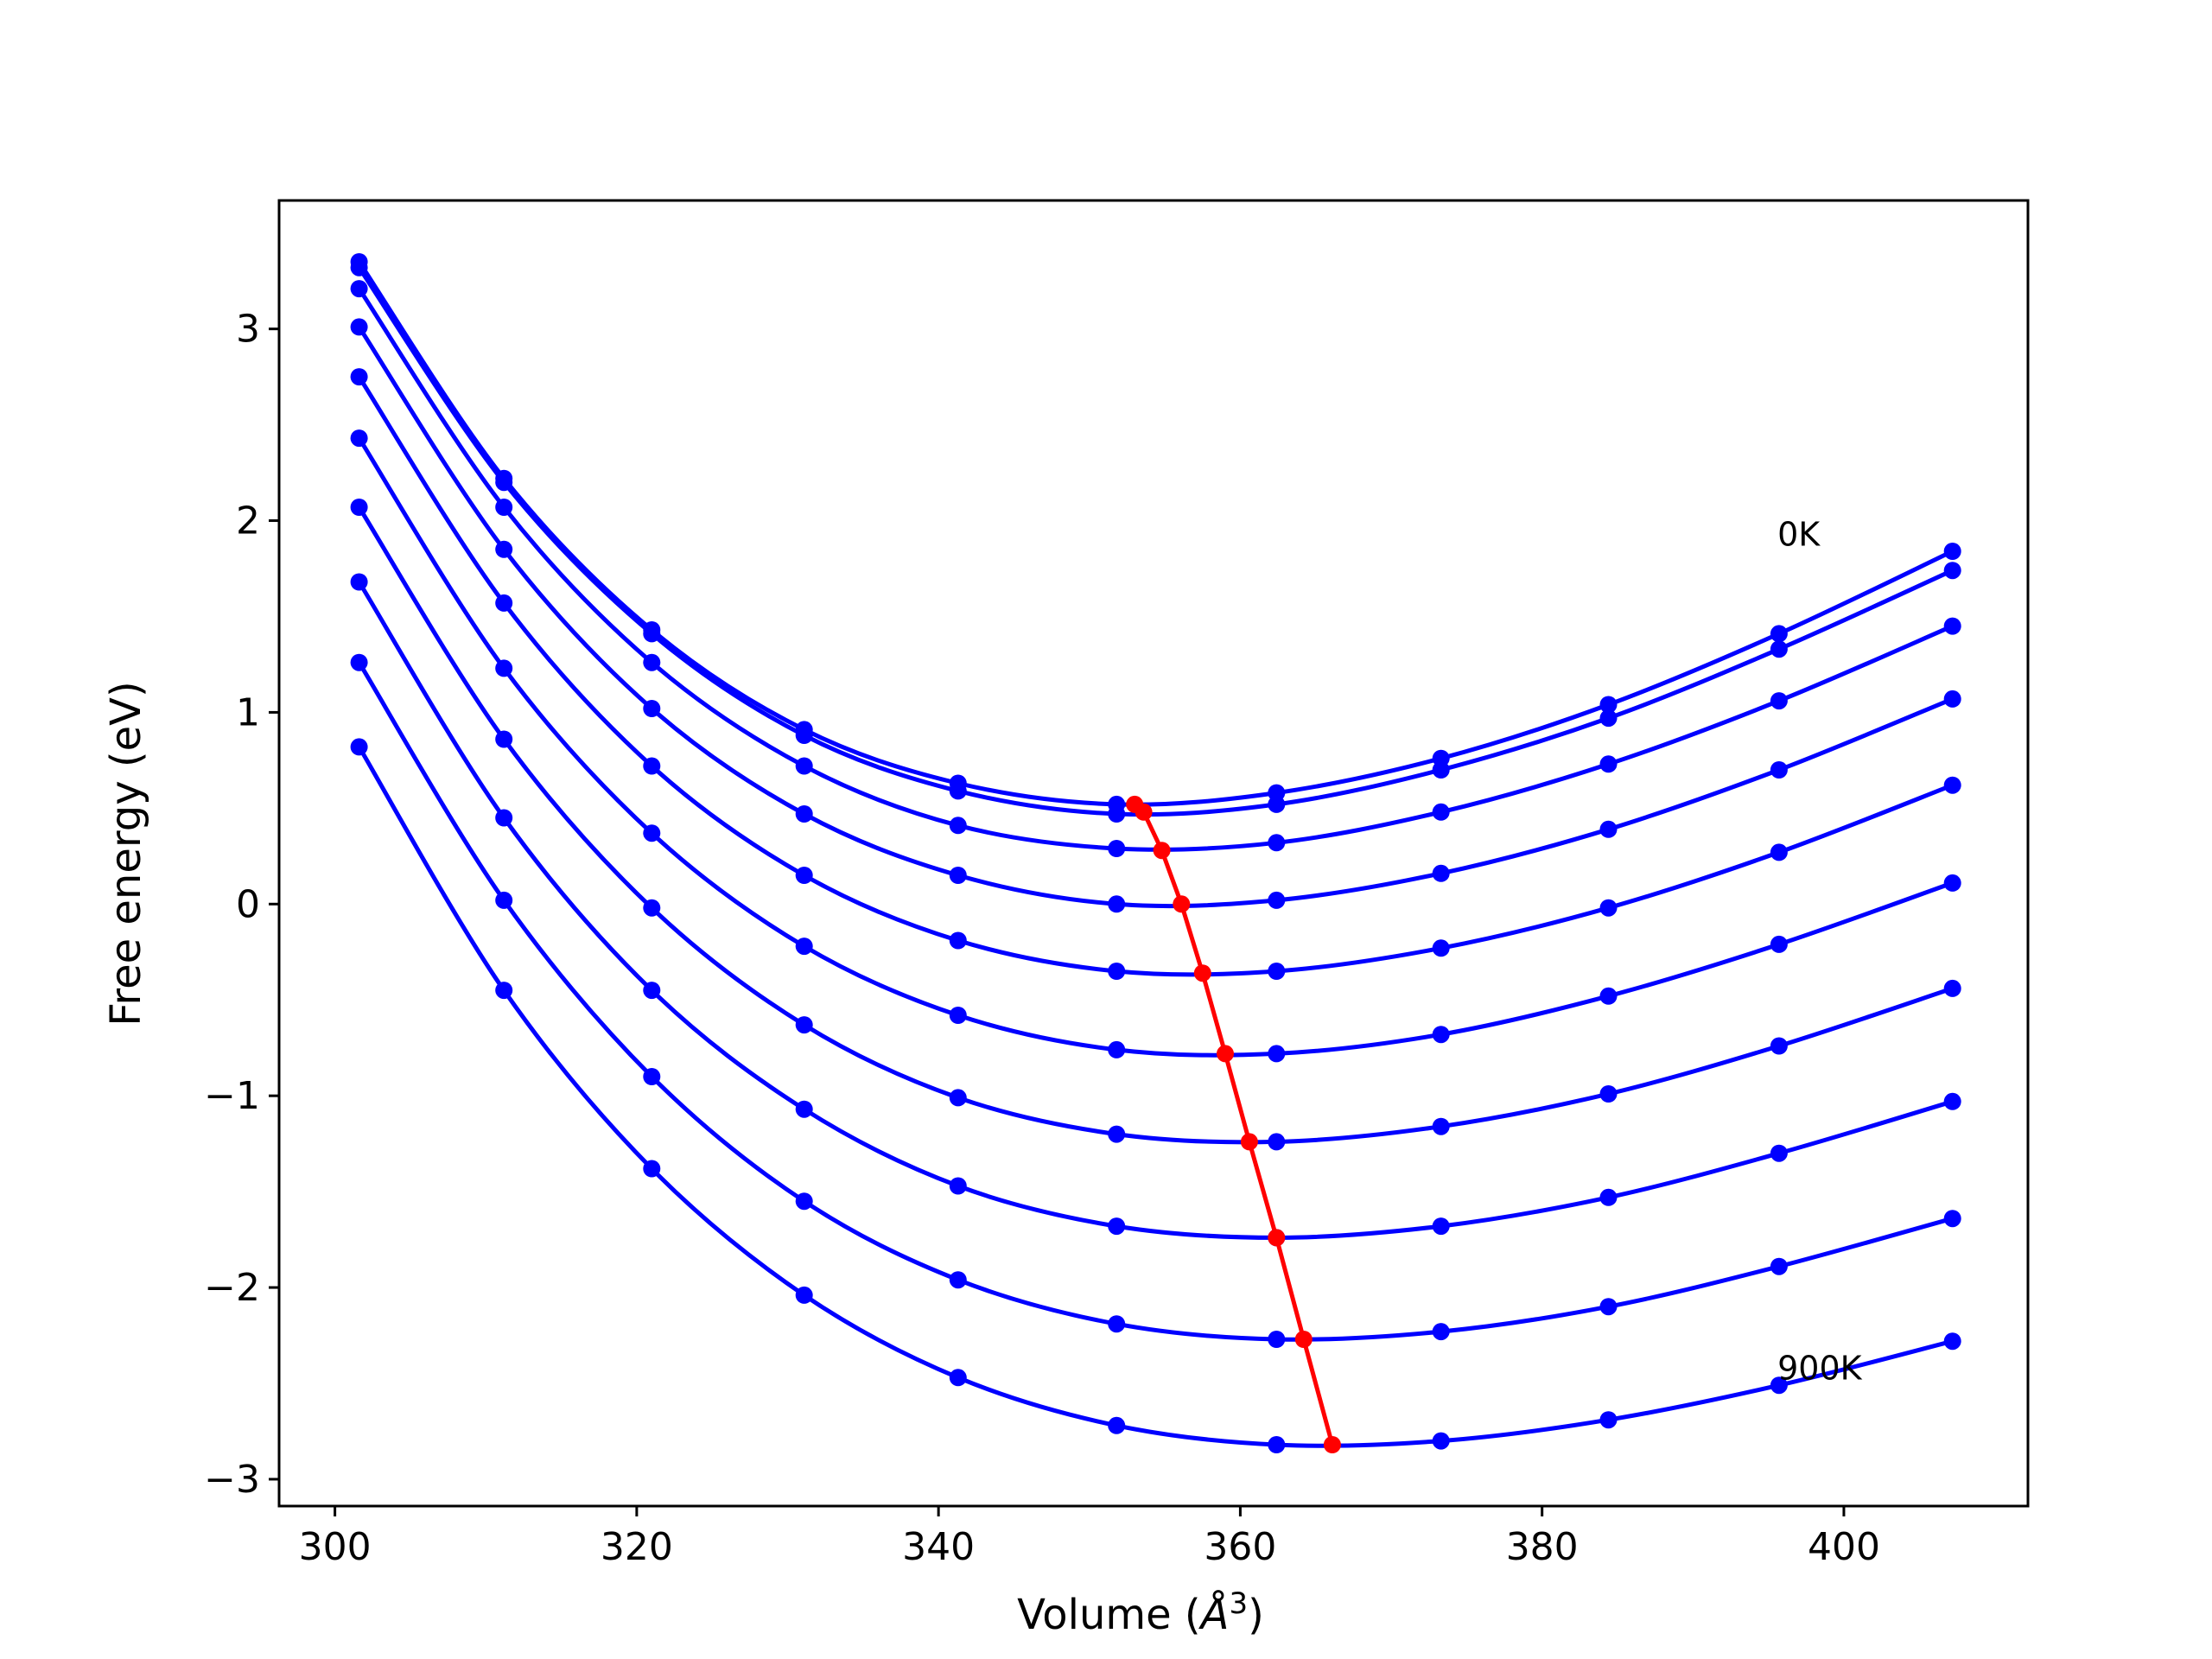 The width and height of the screenshot is (2212, 1659). Describe the element at coordinates (1542, 1547) in the screenshot. I see `x-tick-label-4: 380` at that location.